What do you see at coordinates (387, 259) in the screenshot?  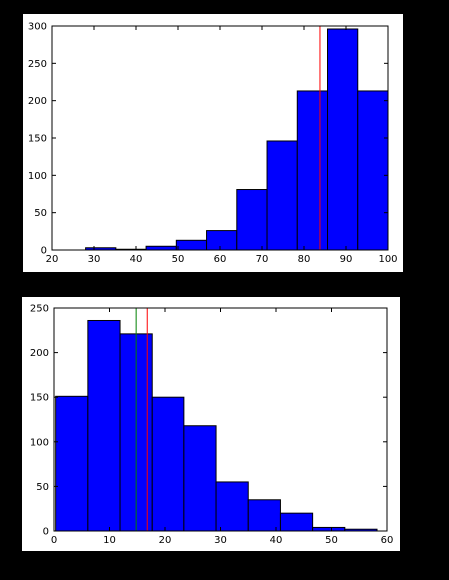 I see `x-tick-label: 100` at bounding box center [387, 259].